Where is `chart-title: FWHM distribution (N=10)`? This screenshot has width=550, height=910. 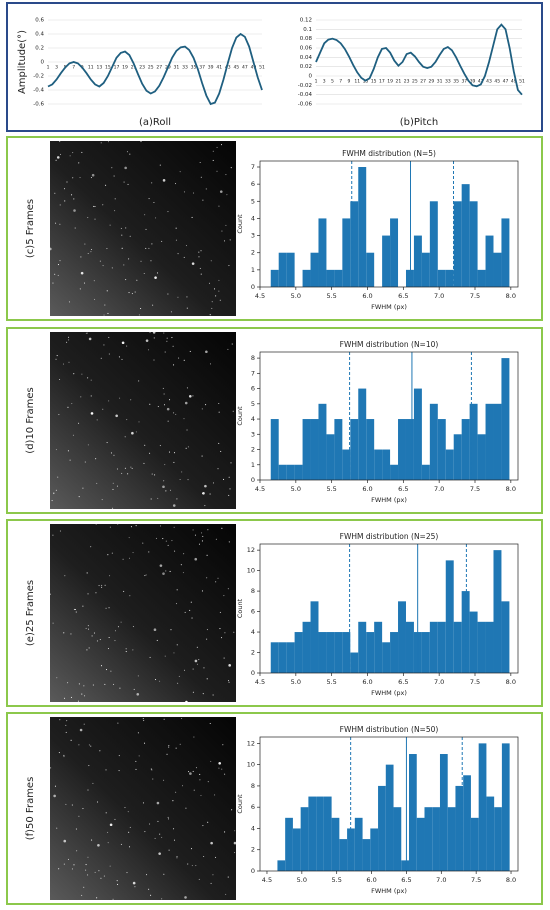
chart-title: FWHM distribution (N=10) is located at coordinates (389, 344).